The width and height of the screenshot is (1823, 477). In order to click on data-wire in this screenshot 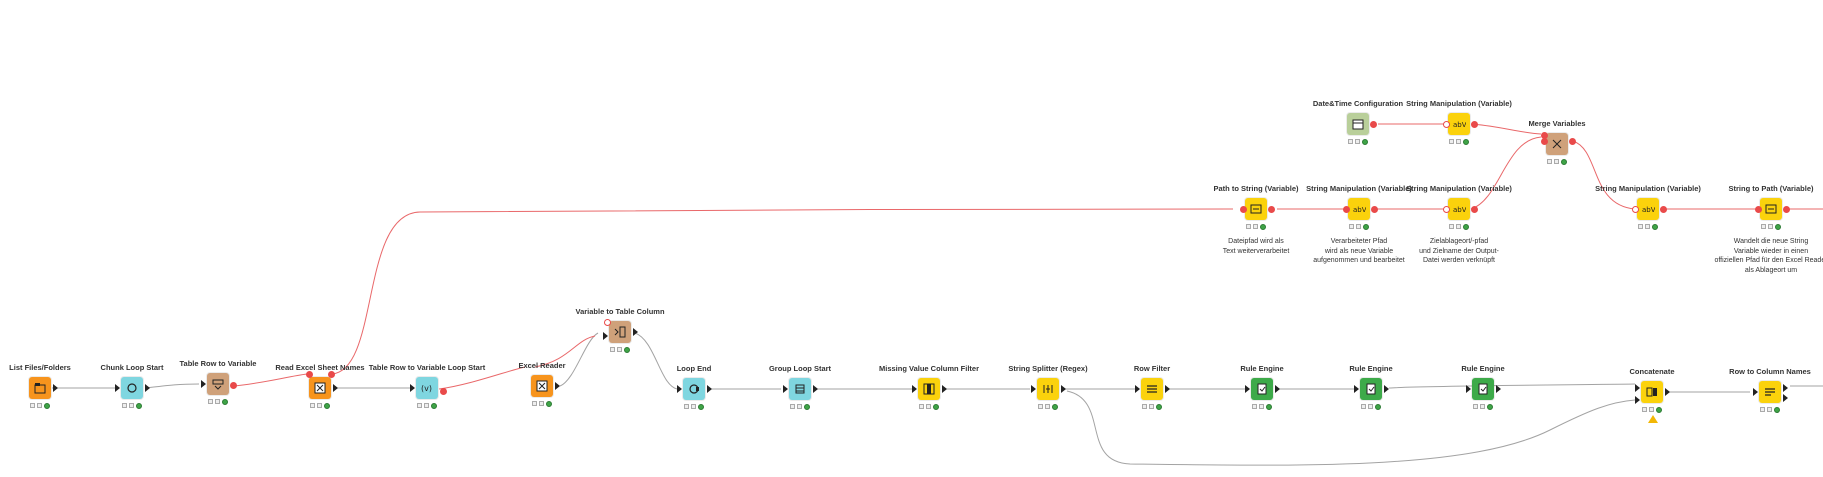, I will do `click(579, 359)`.